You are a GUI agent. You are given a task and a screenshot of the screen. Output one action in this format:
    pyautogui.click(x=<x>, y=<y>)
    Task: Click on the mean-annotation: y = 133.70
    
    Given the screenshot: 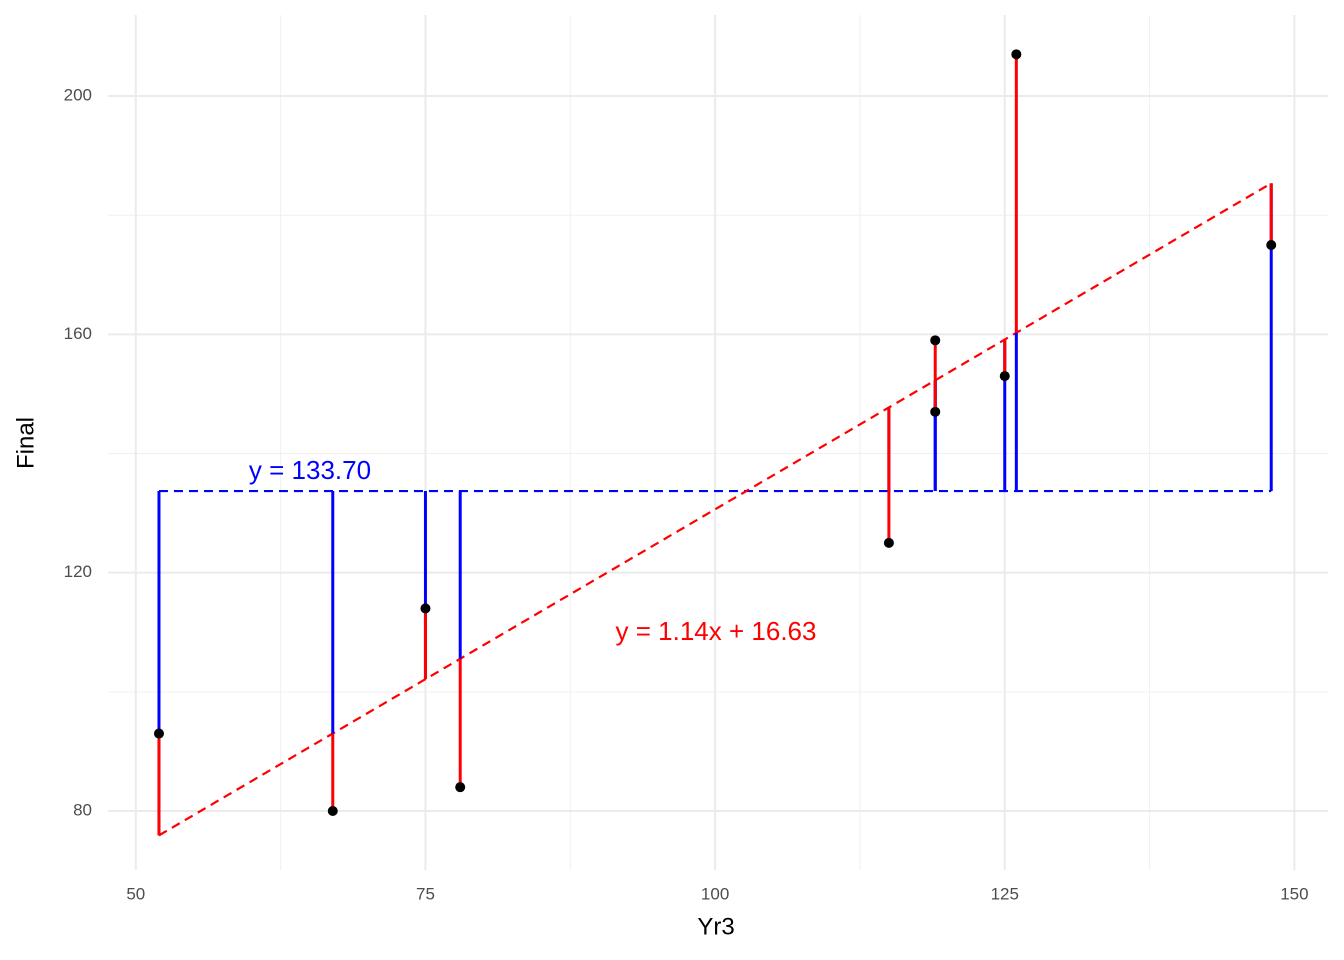 What is the action you would take?
    pyautogui.click(x=310, y=470)
    